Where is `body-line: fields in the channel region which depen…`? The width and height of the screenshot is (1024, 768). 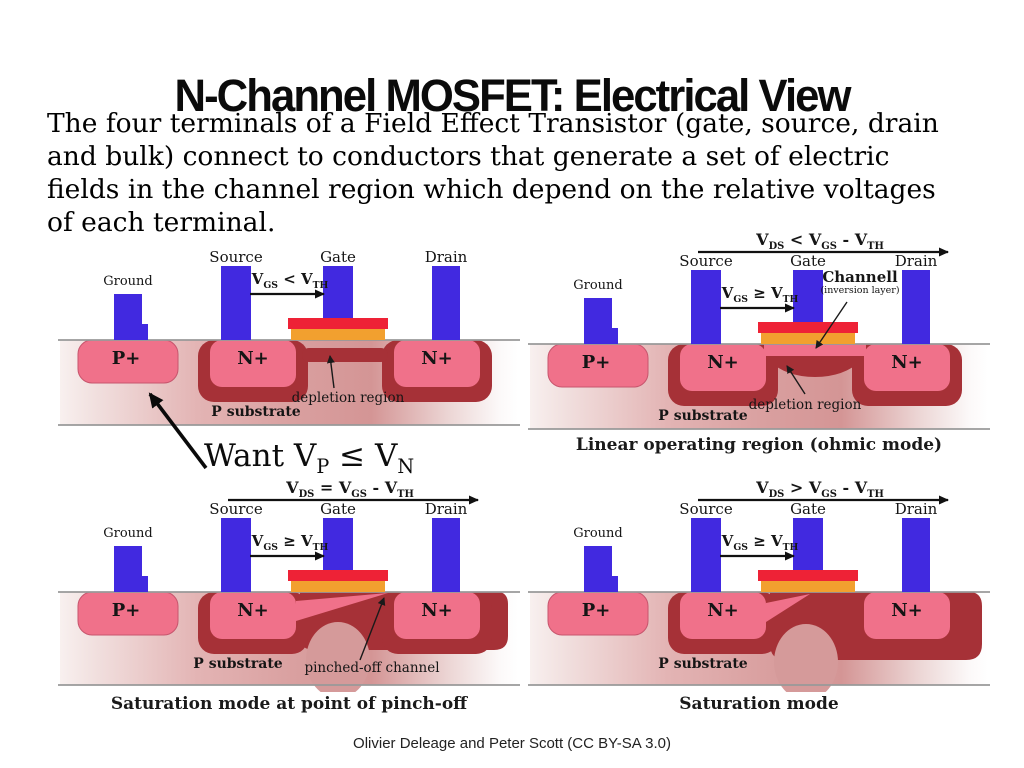
body-line: fields in the channel region which depen… is located at coordinates (491, 189).